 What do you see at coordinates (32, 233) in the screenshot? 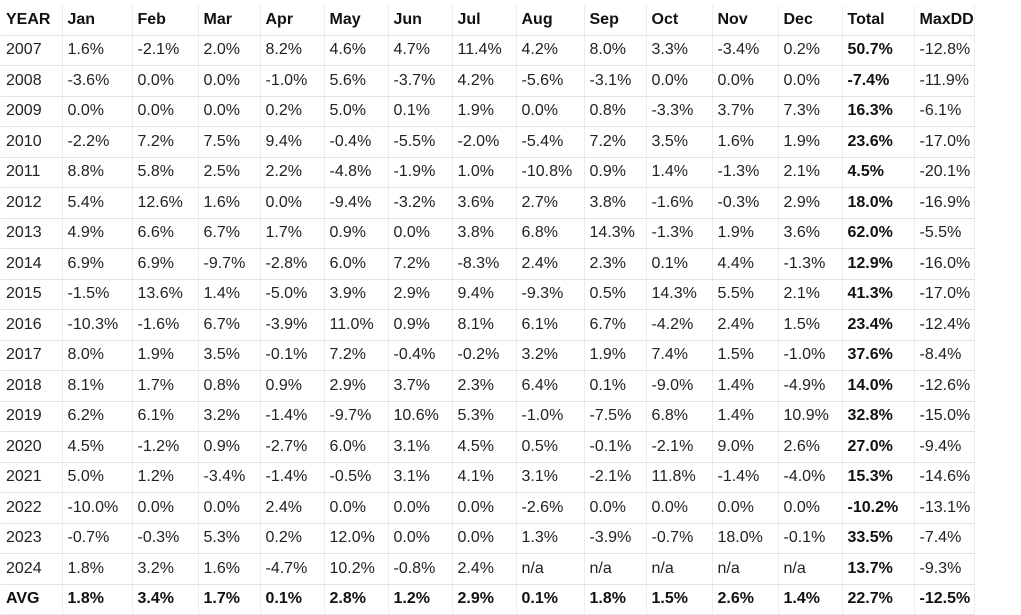
I see `year-cell: 2013` at bounding box center [32, 233].